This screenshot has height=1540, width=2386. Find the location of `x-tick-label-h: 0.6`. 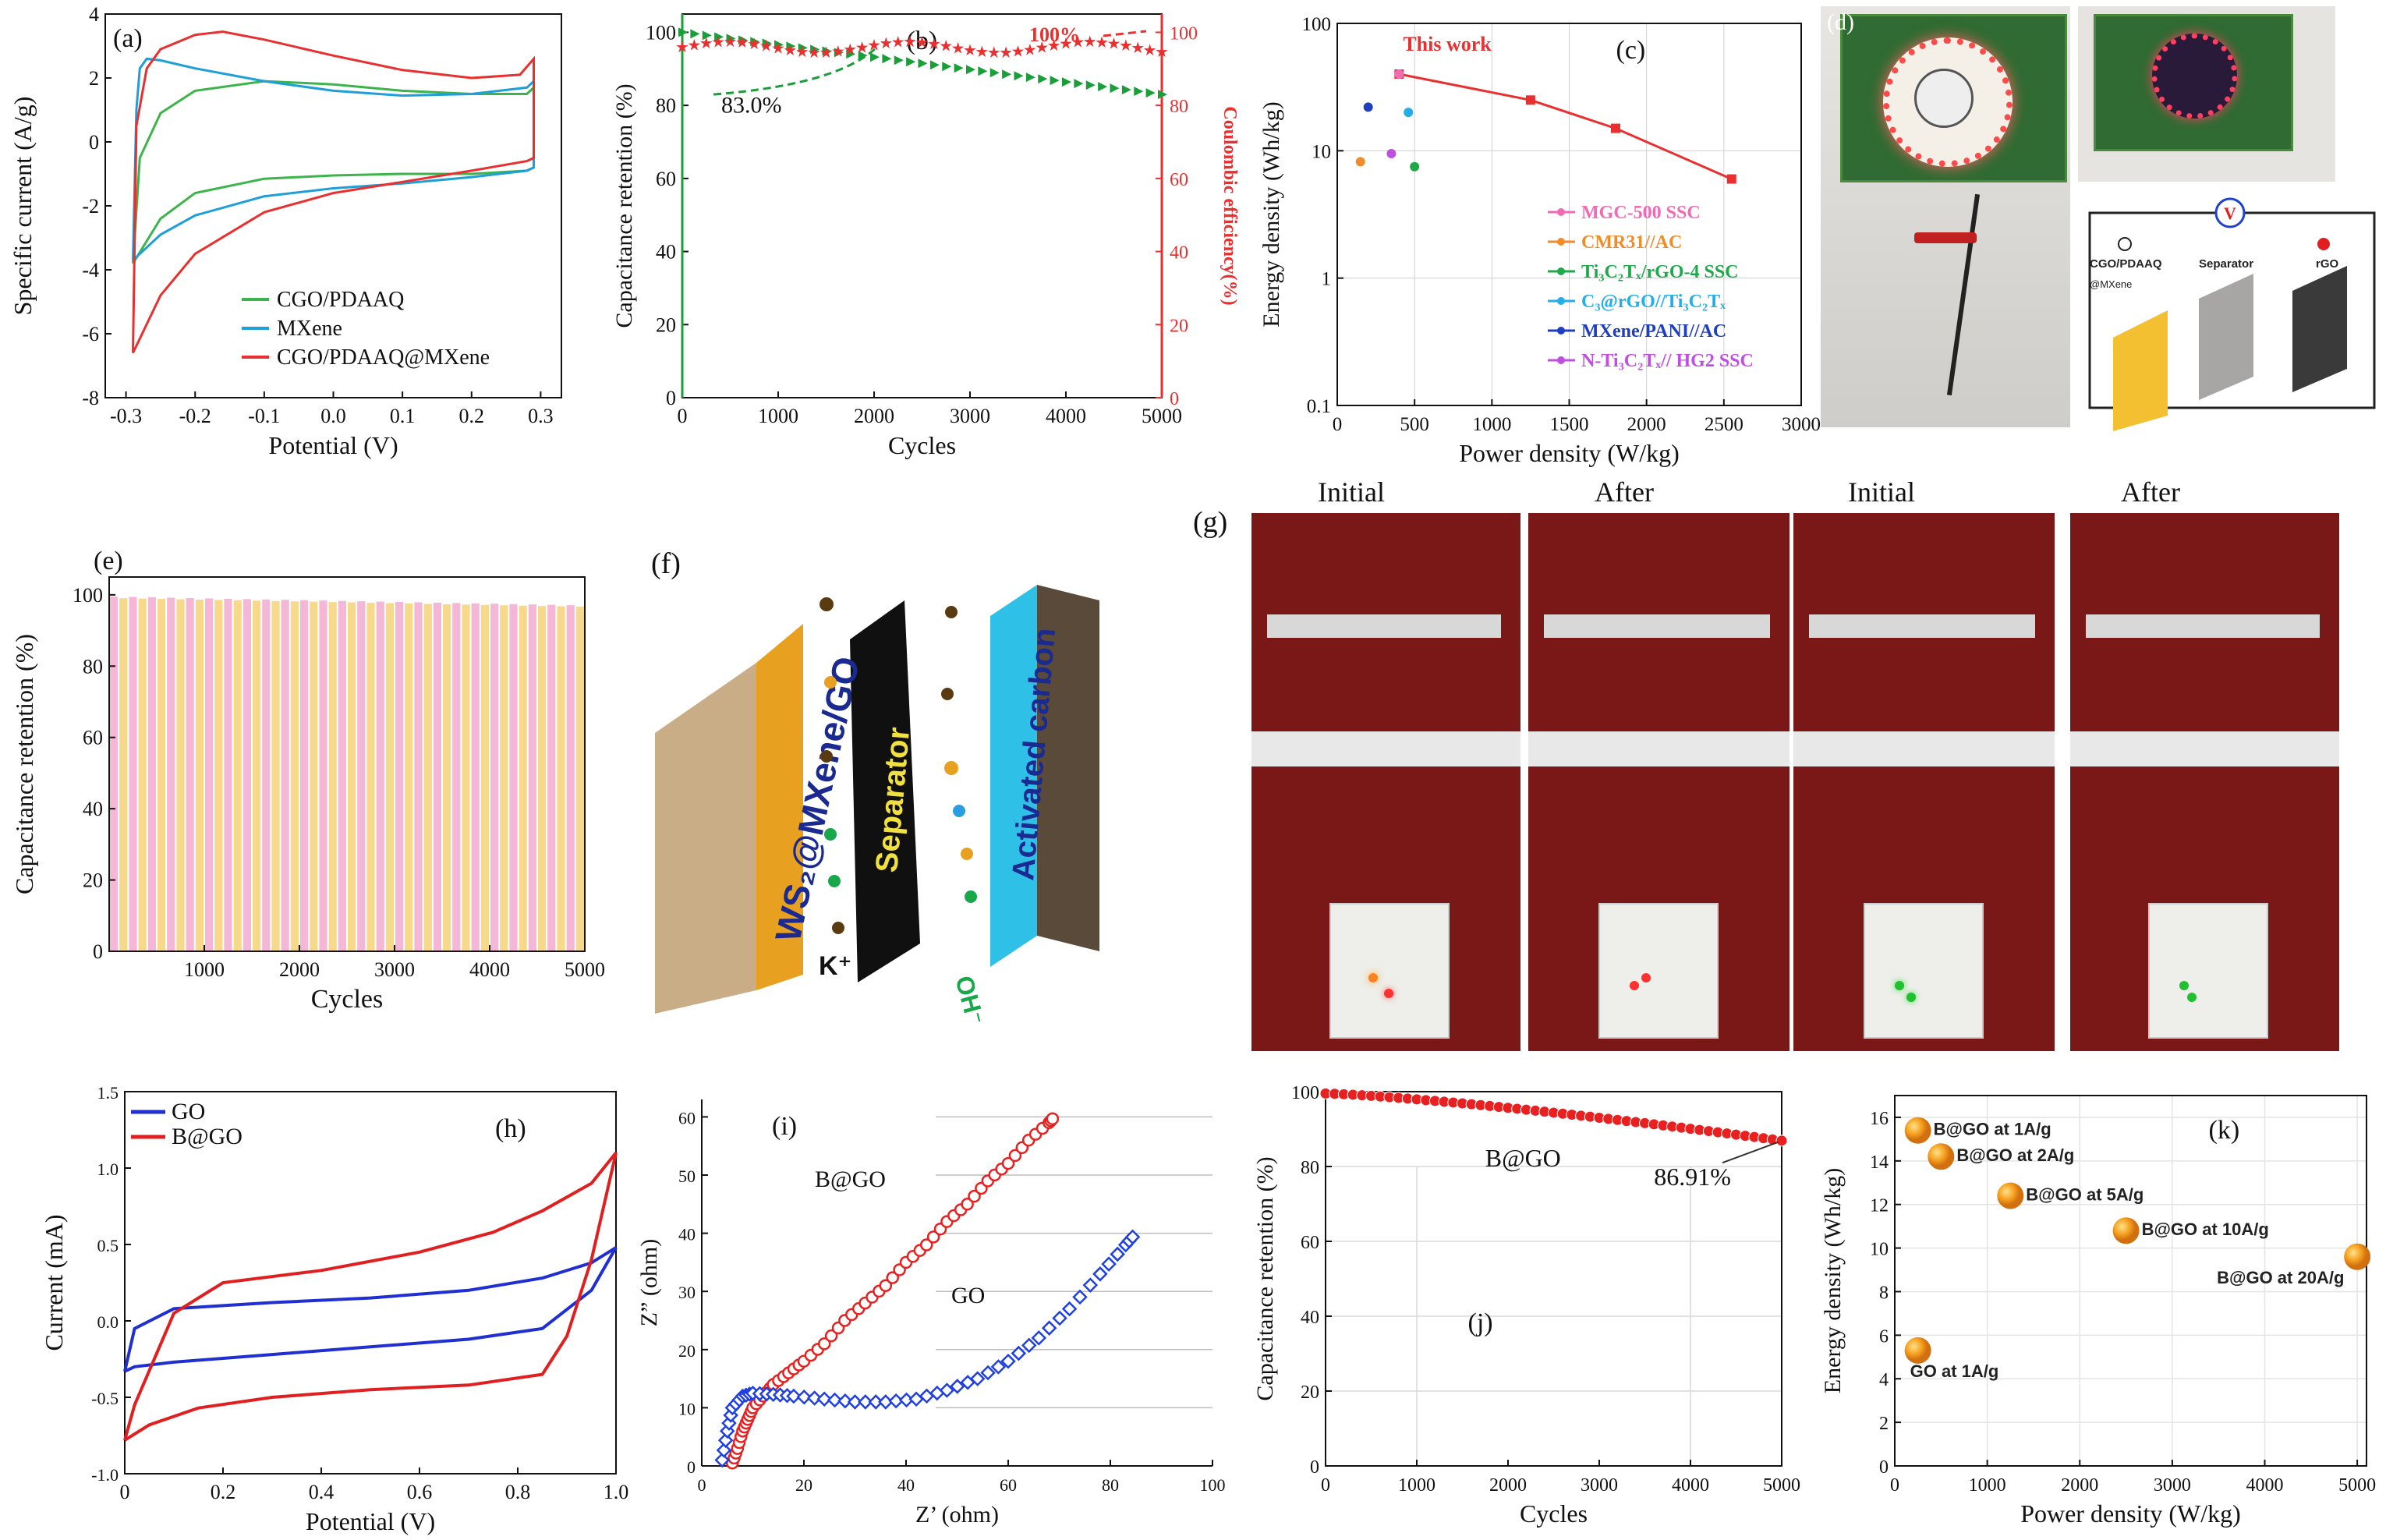

x-tick-label-h: 0.6 is located at coordinates (420, 1492).